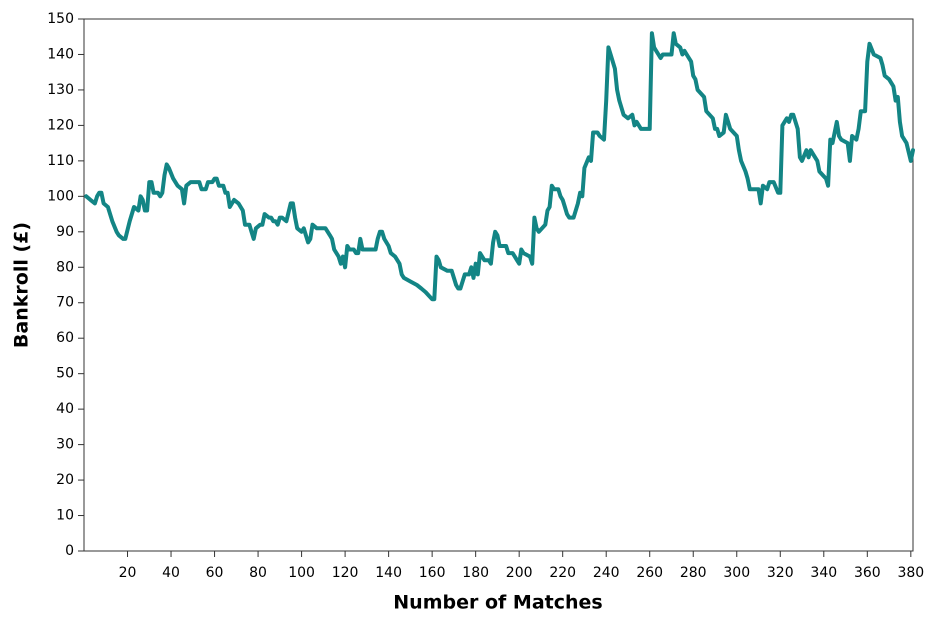 This screenshot has height=625, width=937. What do you see at coordinates (215, 573) in the screenshot?
I see `x-tick-label: 60` at bounding box center [215, 573].